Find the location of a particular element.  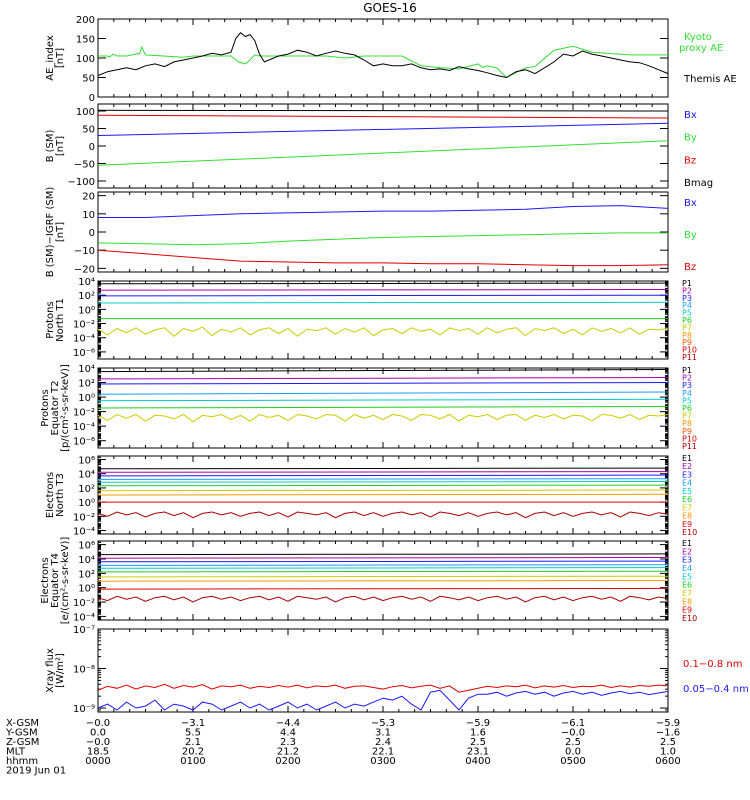

legend-entry-p3: P3 is located at coordinates (687, 298).